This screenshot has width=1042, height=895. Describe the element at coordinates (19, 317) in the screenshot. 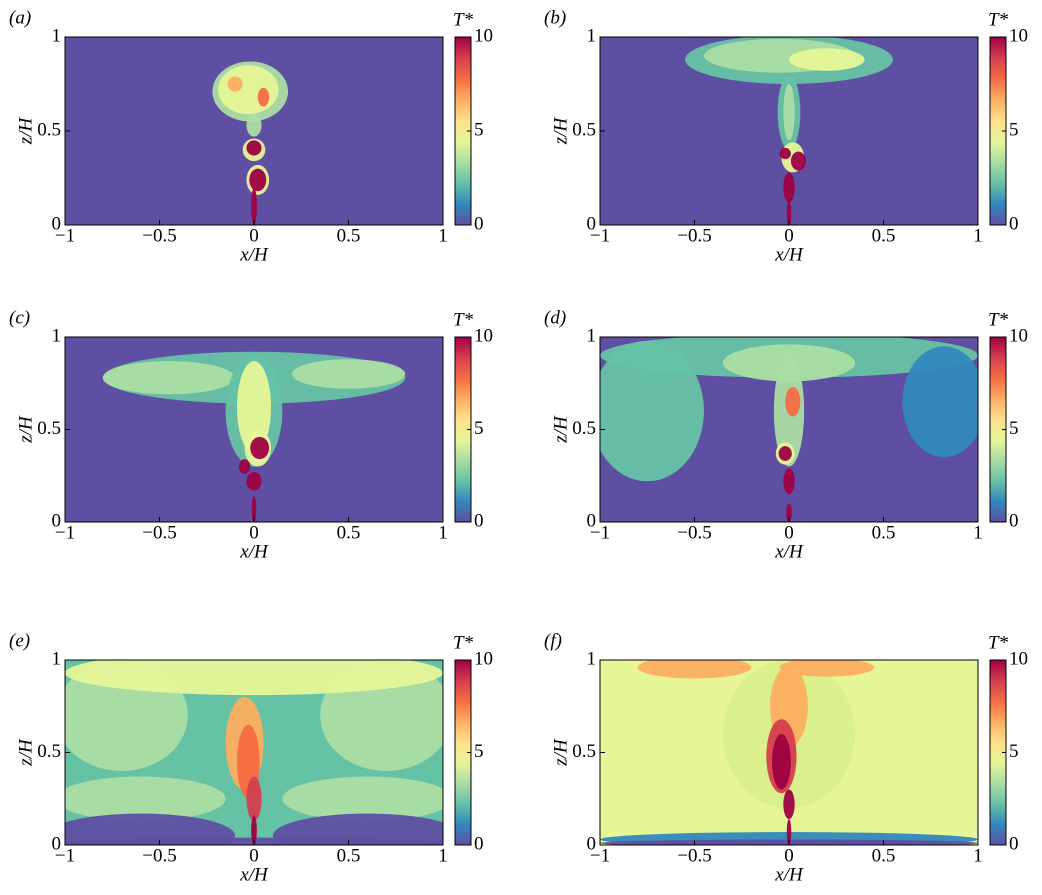

I see `panel-label: (c)` at that location.